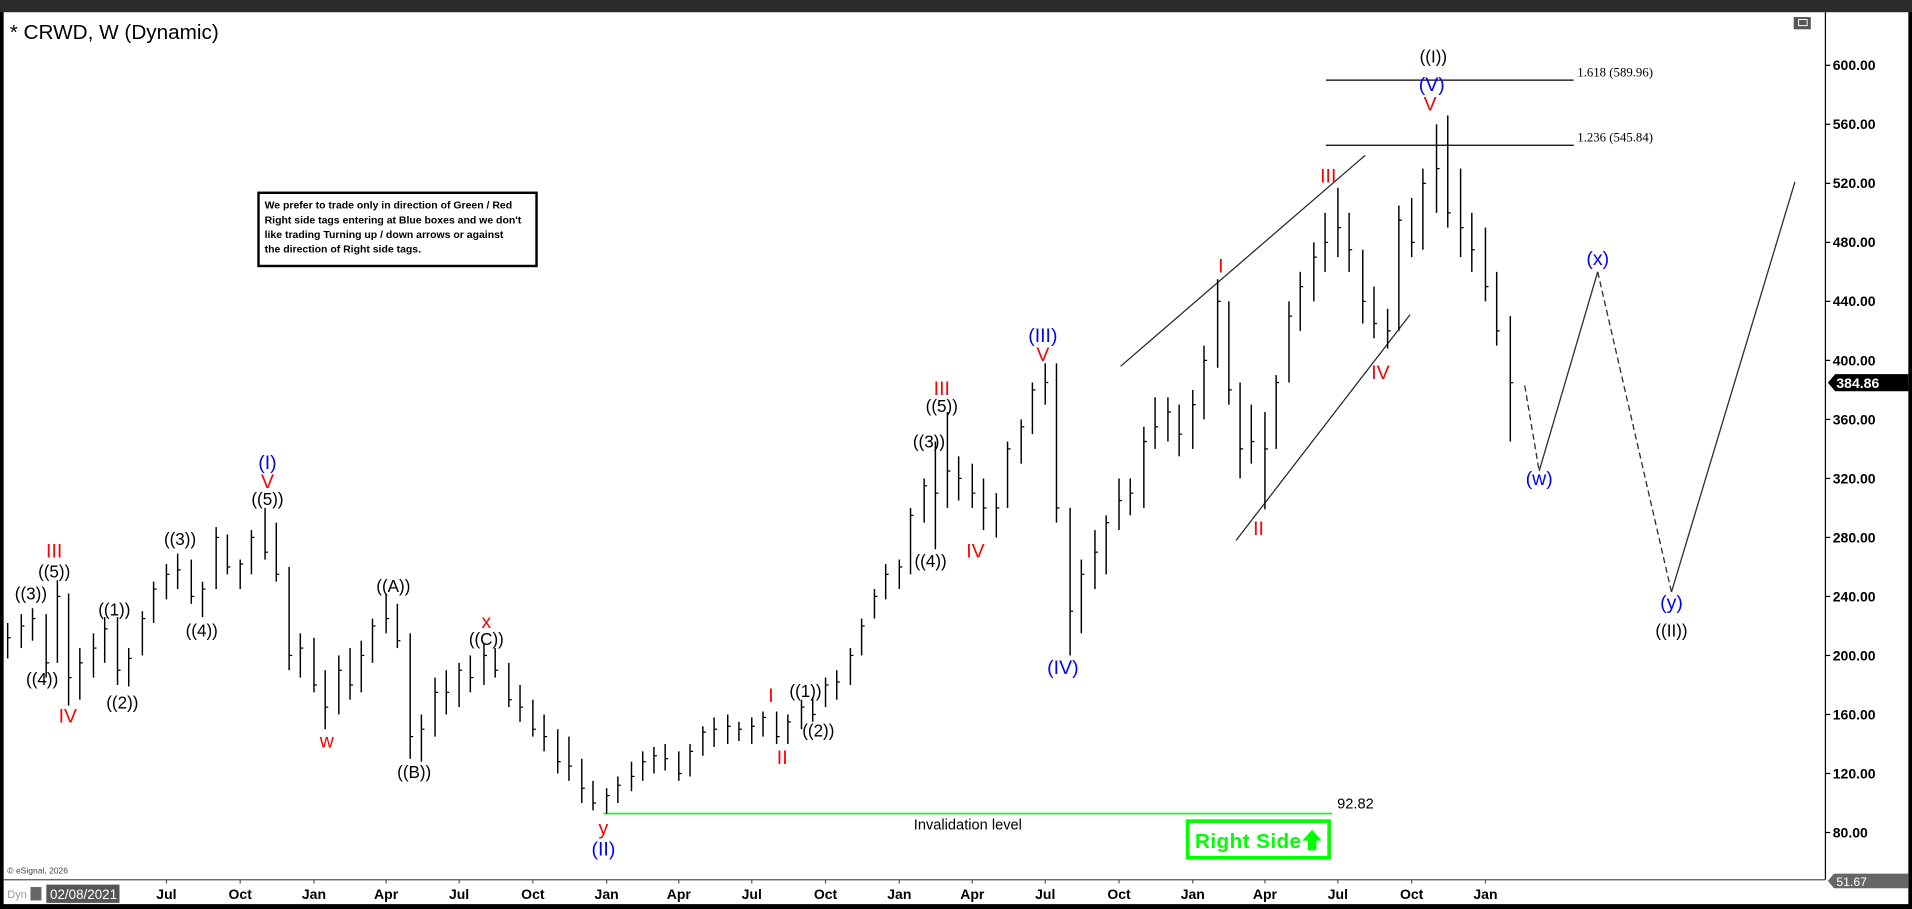 The height and width of the screenshot is (909, 1912). I want to click on y-tick-label: 120.00, so click(1854, 773).